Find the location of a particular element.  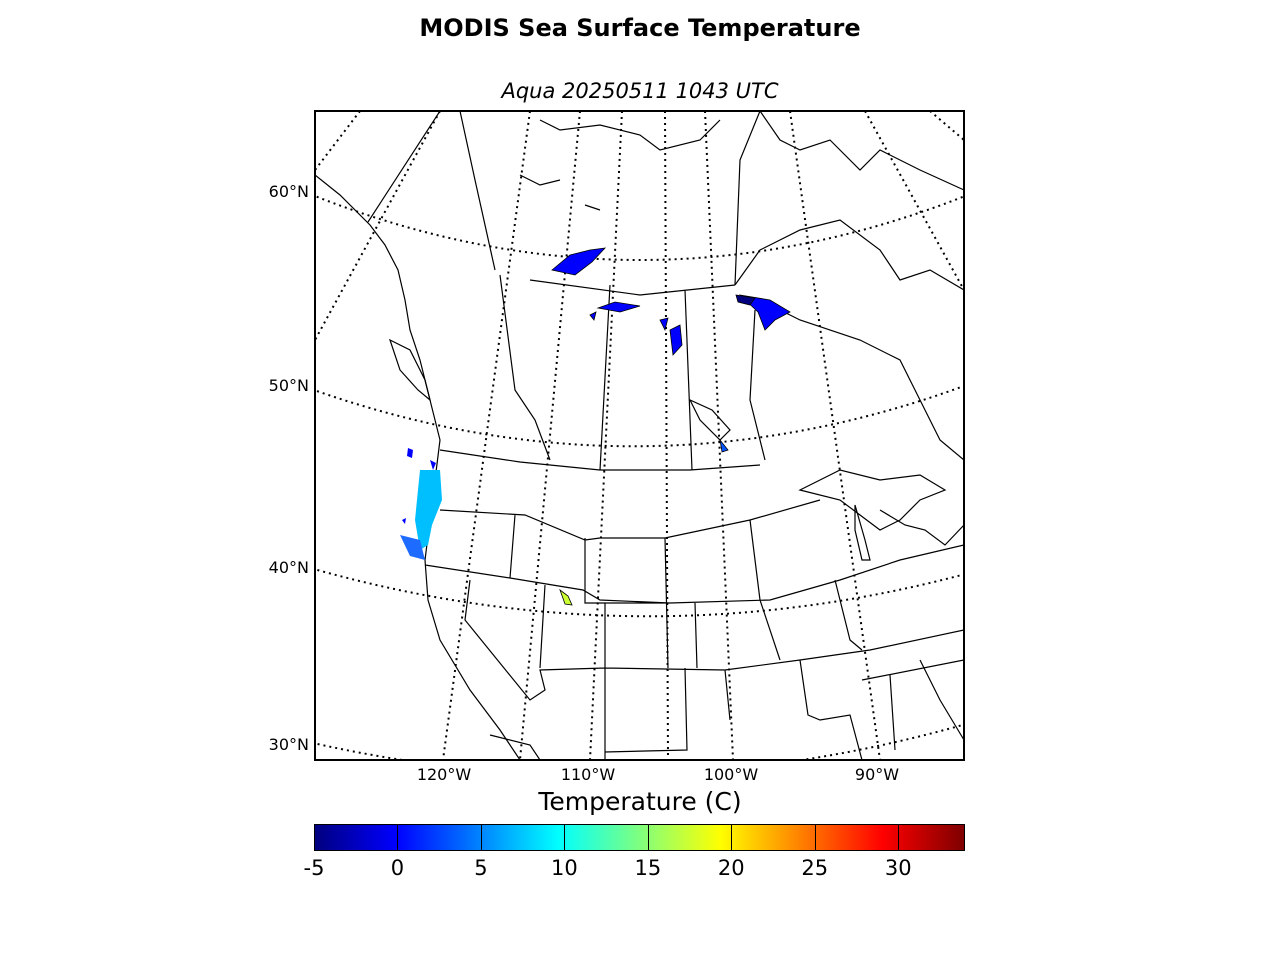

meridian-100w is located at coordinates (719, 435).